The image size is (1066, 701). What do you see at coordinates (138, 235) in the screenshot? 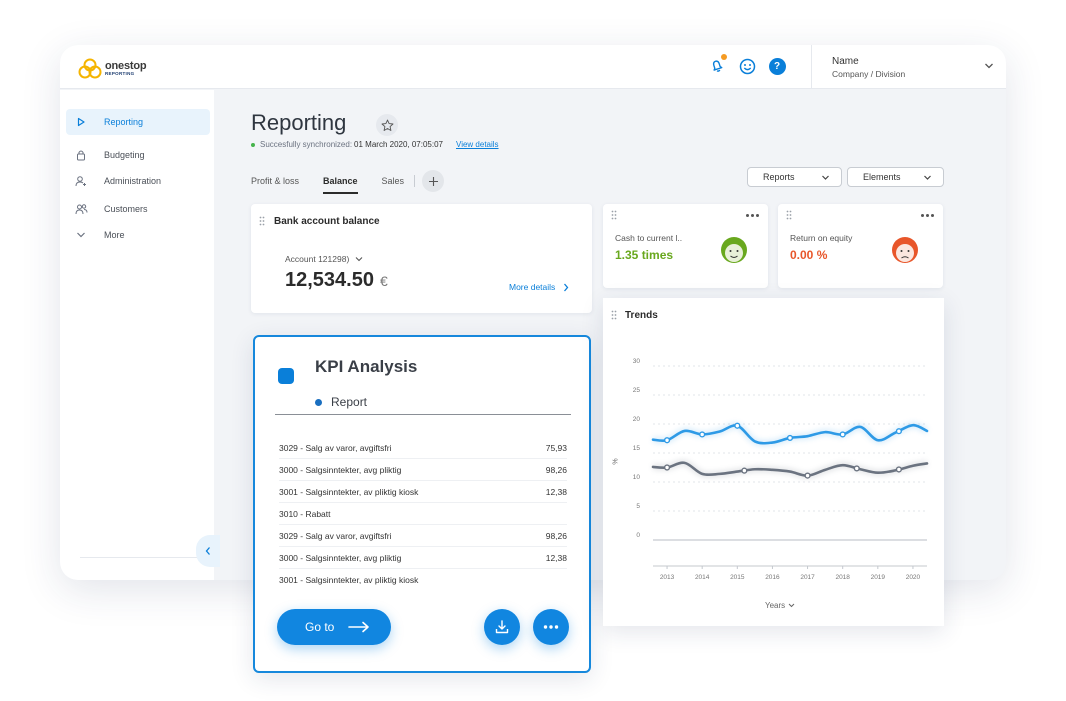
I see `sidebar-item-more: More` at bounding box center [138, 235].